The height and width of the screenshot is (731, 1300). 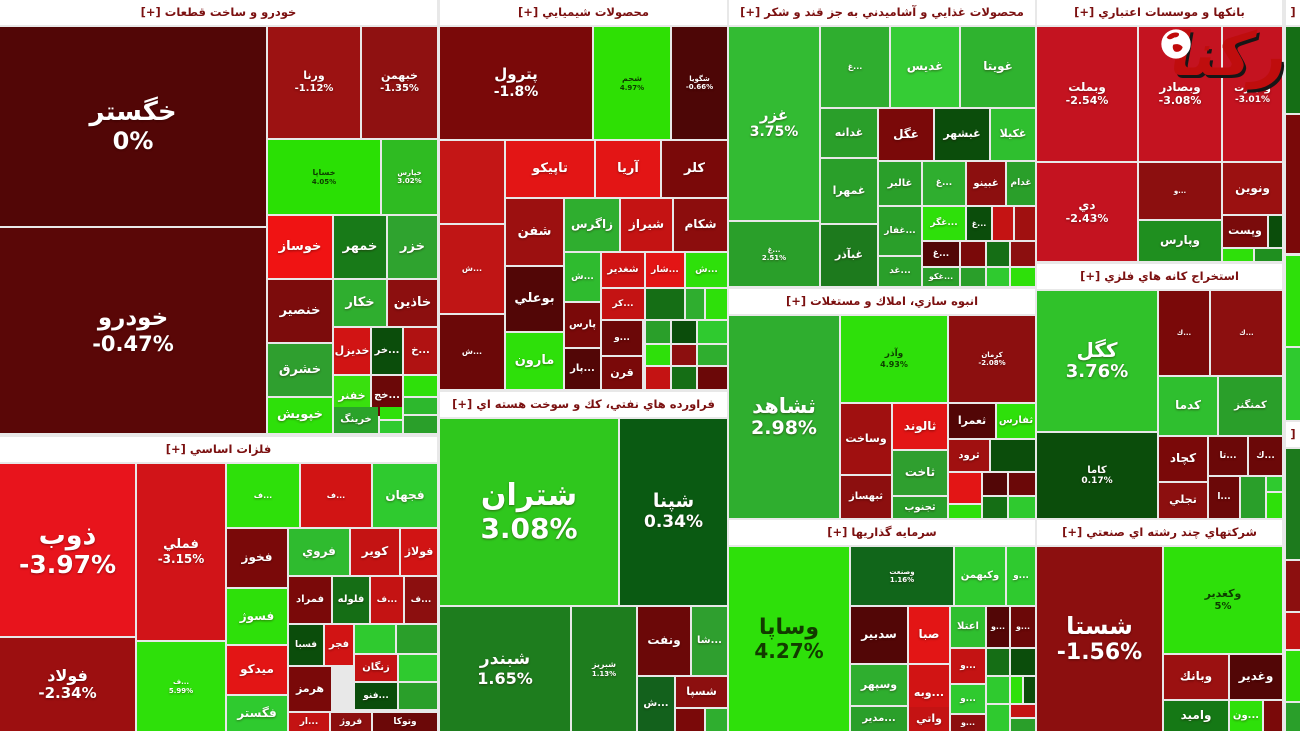 What do you see at coordinates (1087, 212) in the screenshot?
I see `treemap-tile: دي -2.43%` at bounding box center [1087, 212].